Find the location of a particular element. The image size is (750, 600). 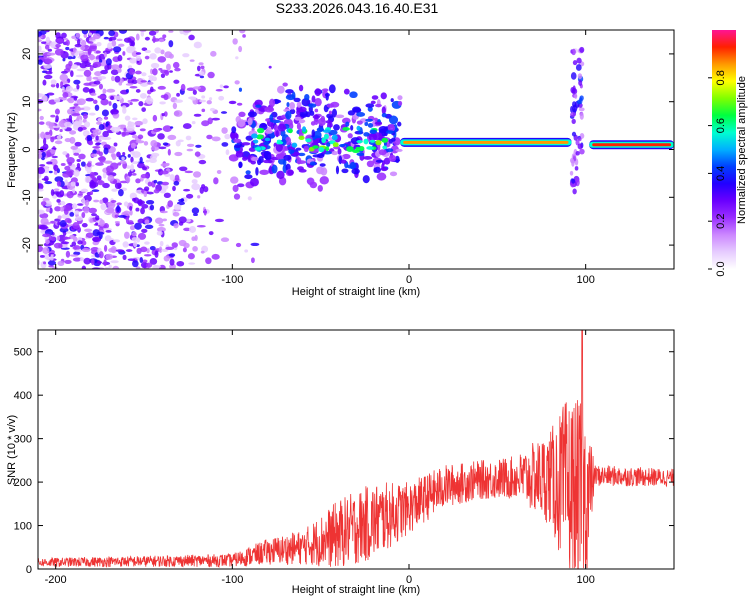

spectrogram-x-tick-label: -100 is located at coordinates (232, 280).